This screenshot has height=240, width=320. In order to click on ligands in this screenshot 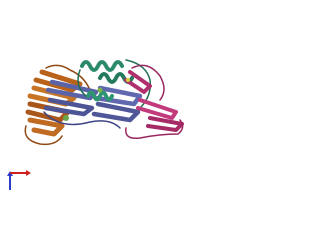, I will do `click(96, 99)`.